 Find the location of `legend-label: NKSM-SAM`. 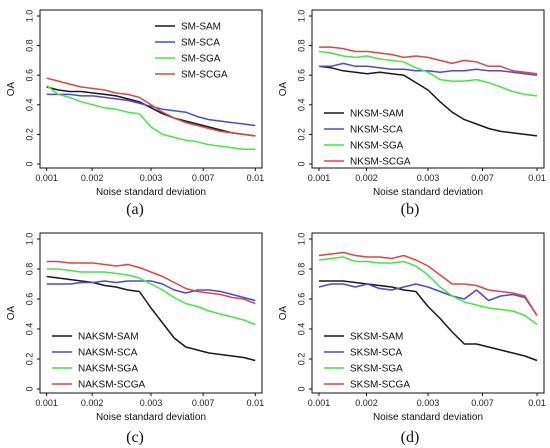

legend-label: NKSM-SAM is located at coordinates (377, 114).